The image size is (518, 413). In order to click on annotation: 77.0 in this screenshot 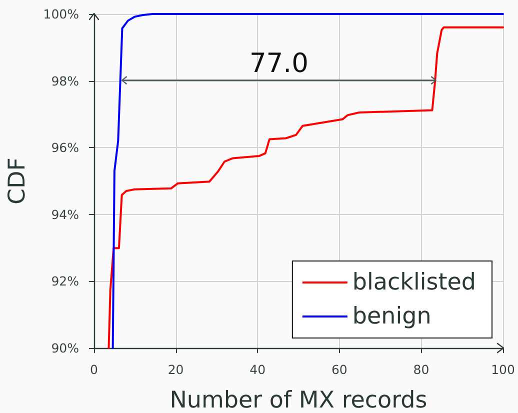, I will do `click(278, 63)`.